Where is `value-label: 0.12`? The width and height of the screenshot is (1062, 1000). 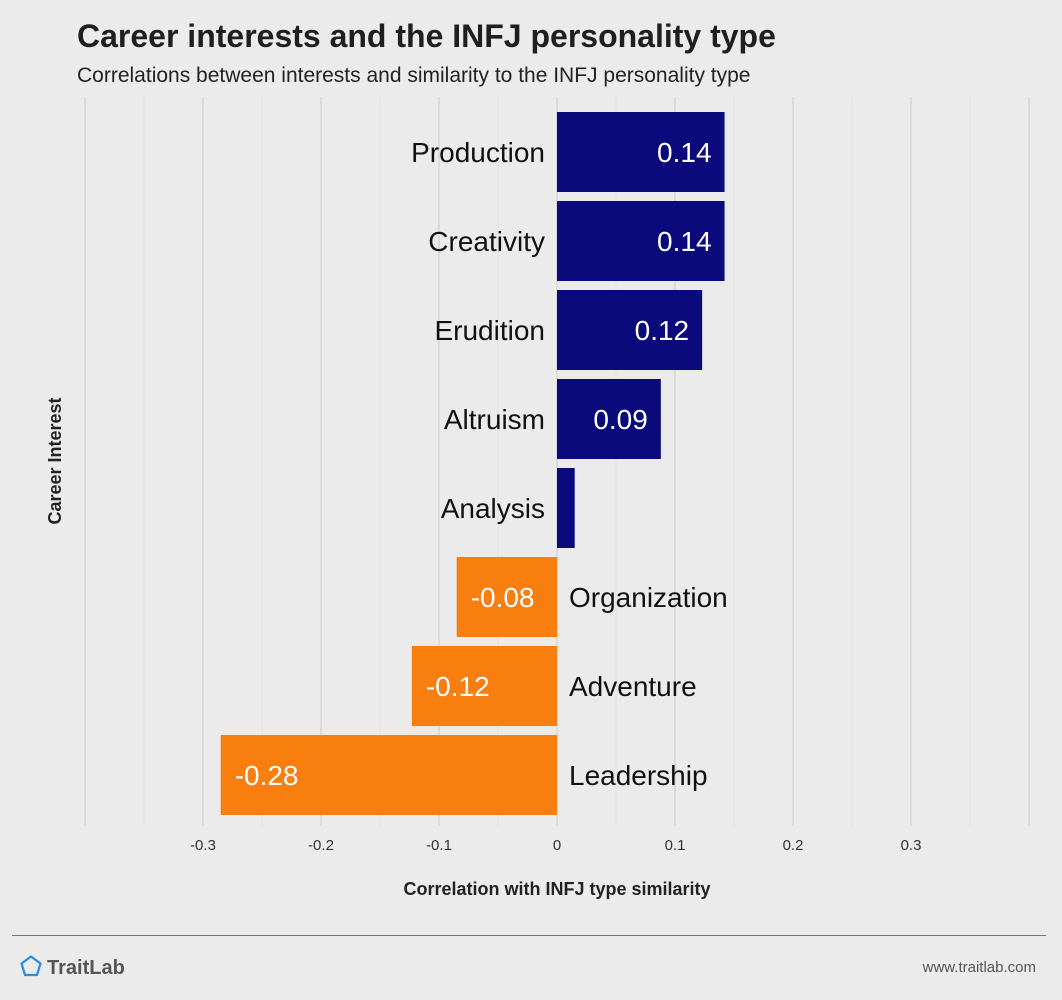 value-label: 0.12 is located at coordinates (662, 330).